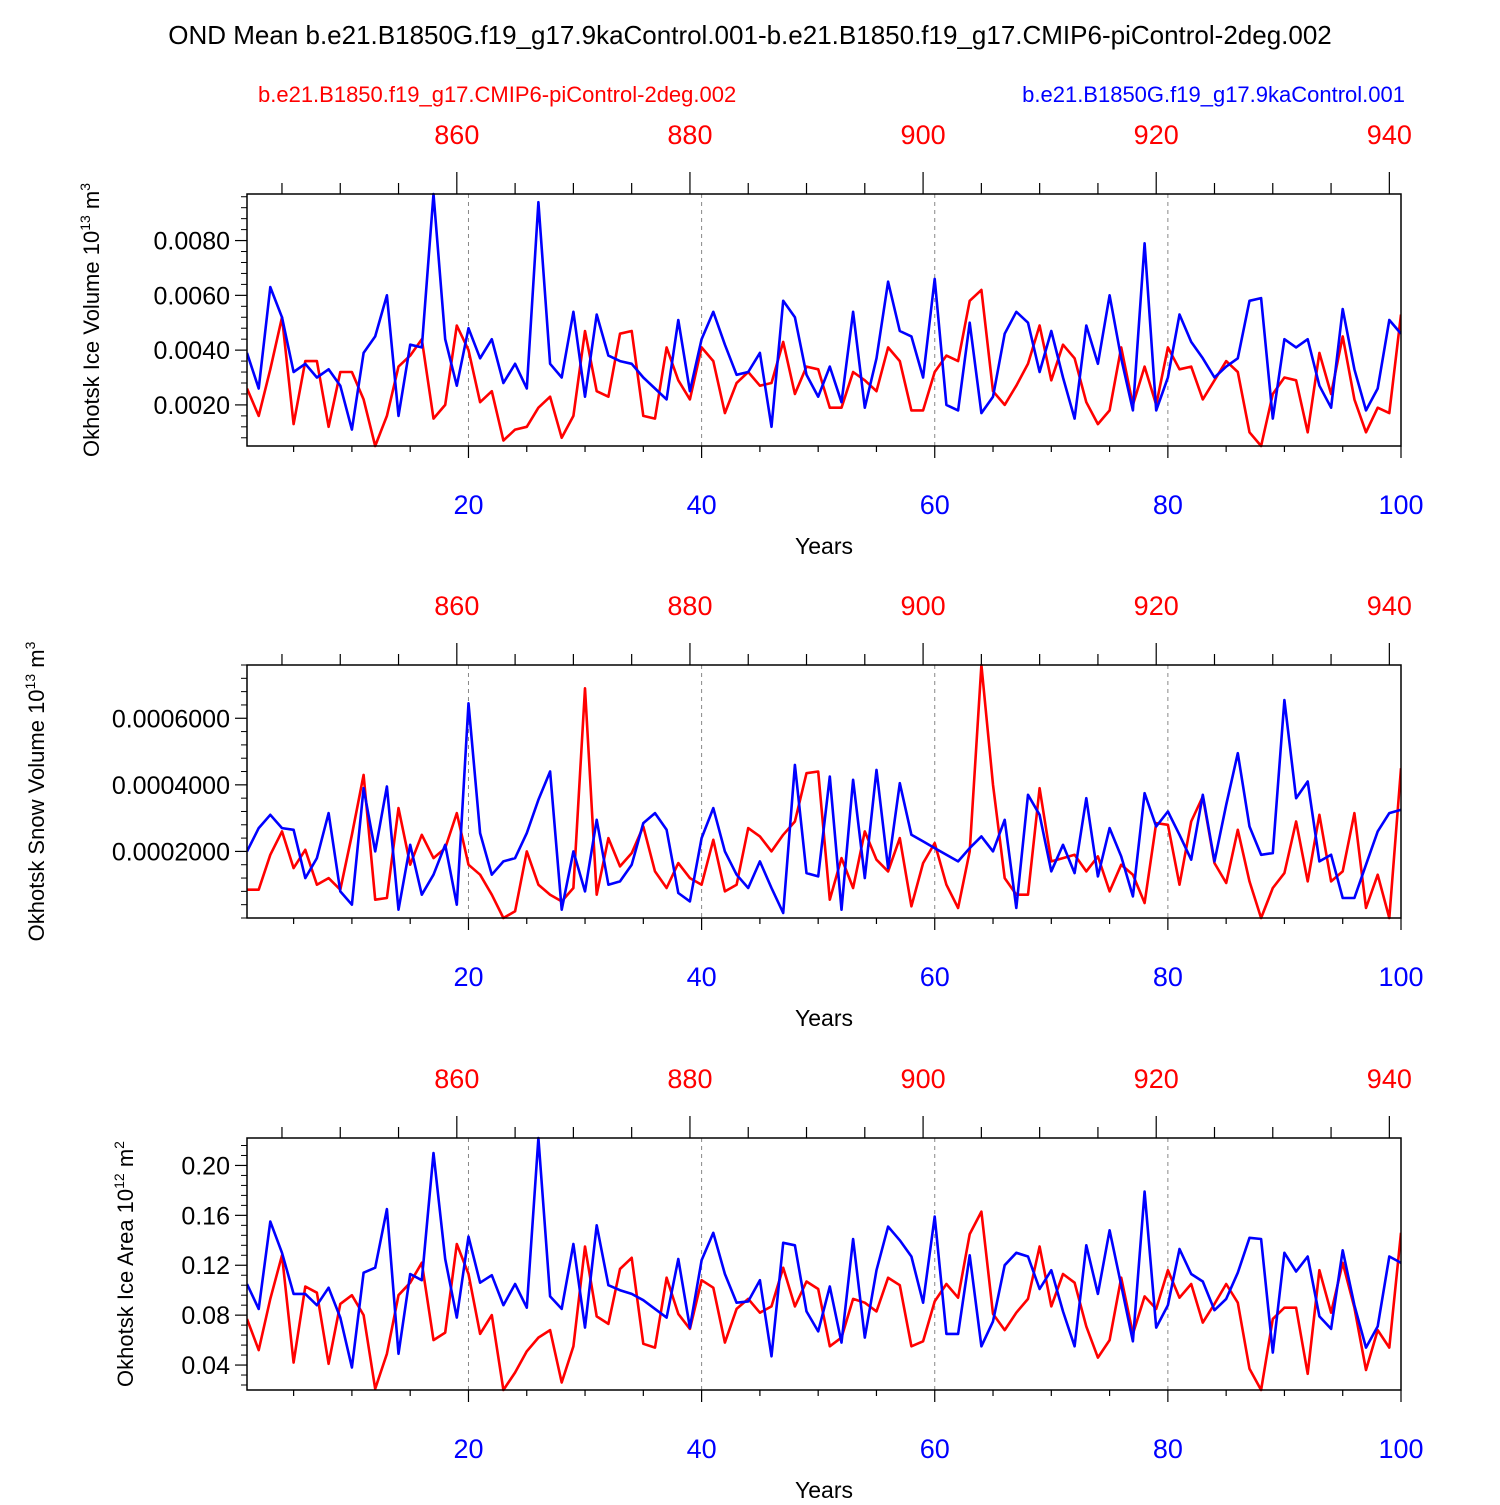 The image size is (1500, 1505). Describe the element at coordinates (205, 1266) in the screenshot. I see `y-tick-label: 0.12` at that location.